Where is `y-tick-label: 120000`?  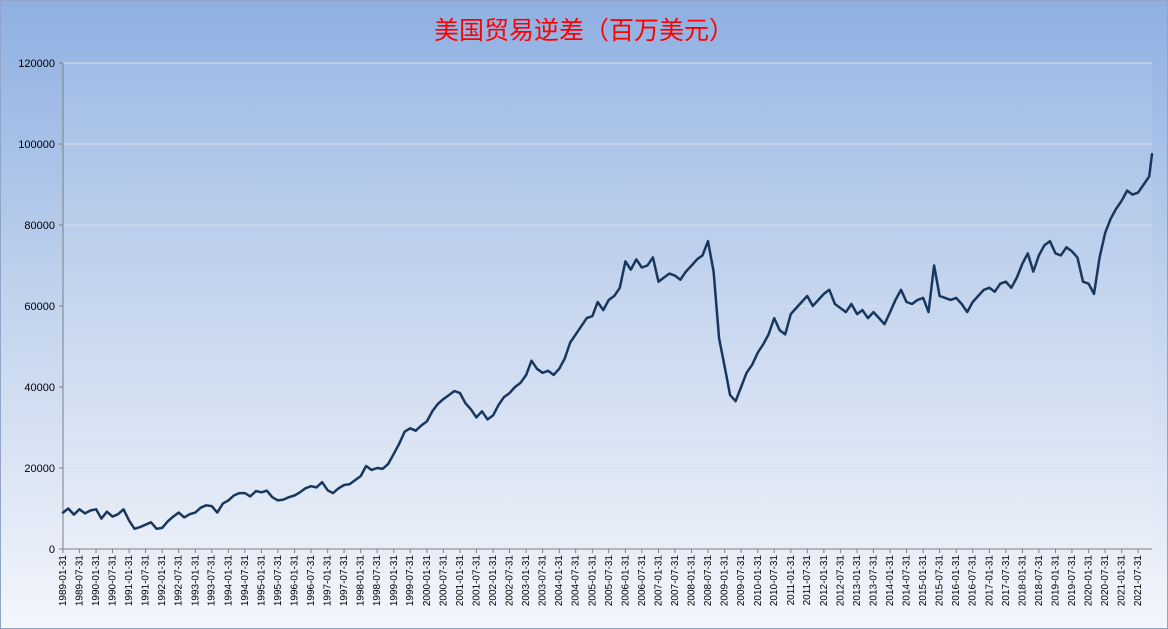 y-tick-label: 120000 is located at coordinates (36, 64).